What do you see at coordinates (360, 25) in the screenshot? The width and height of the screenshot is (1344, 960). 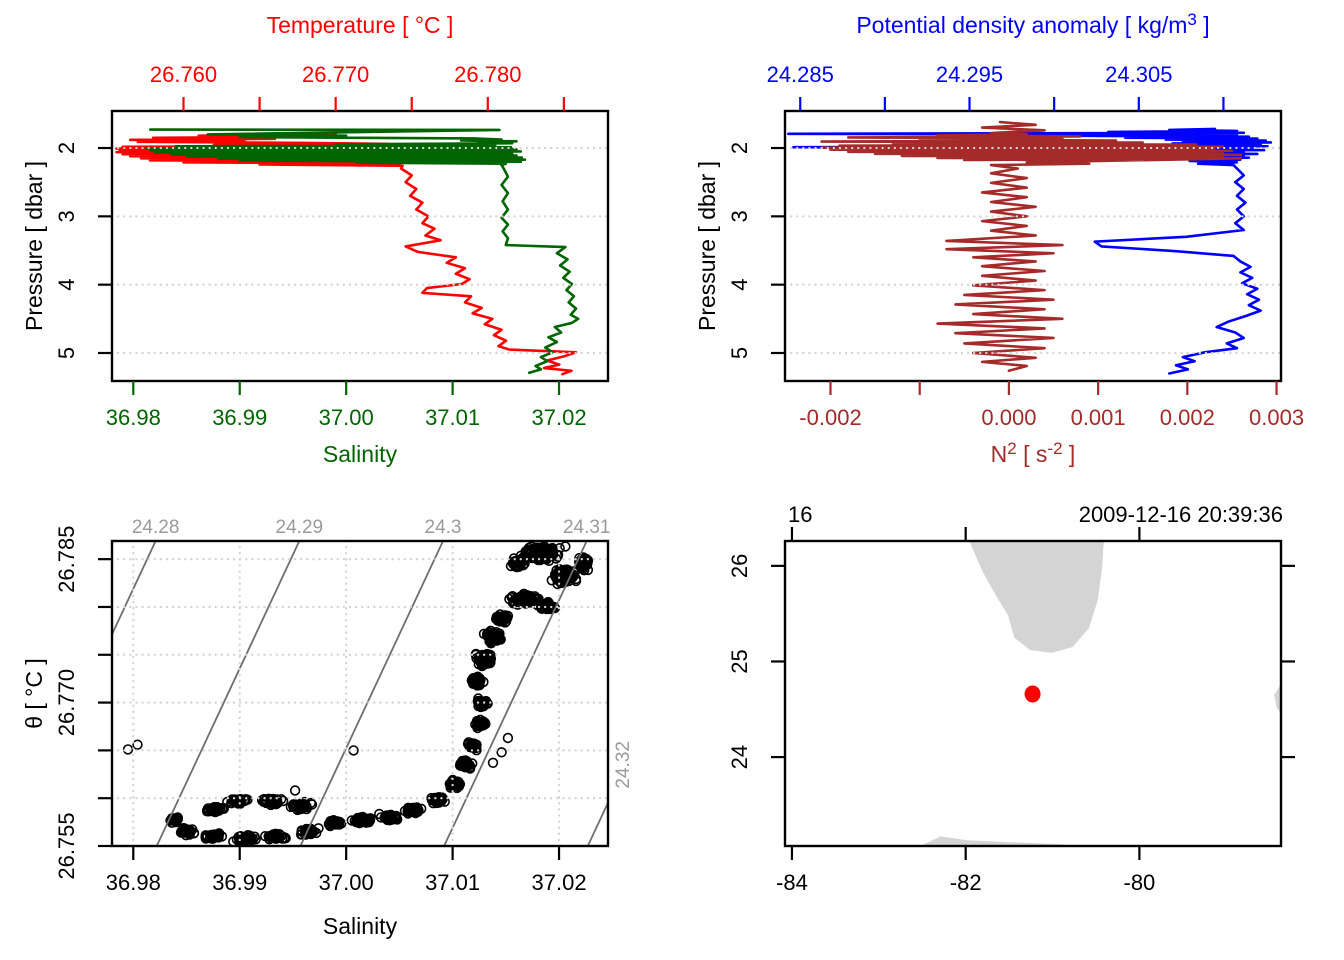 I see `axis-title: Temperature [ °C ]` at bounding box center [360, 25].